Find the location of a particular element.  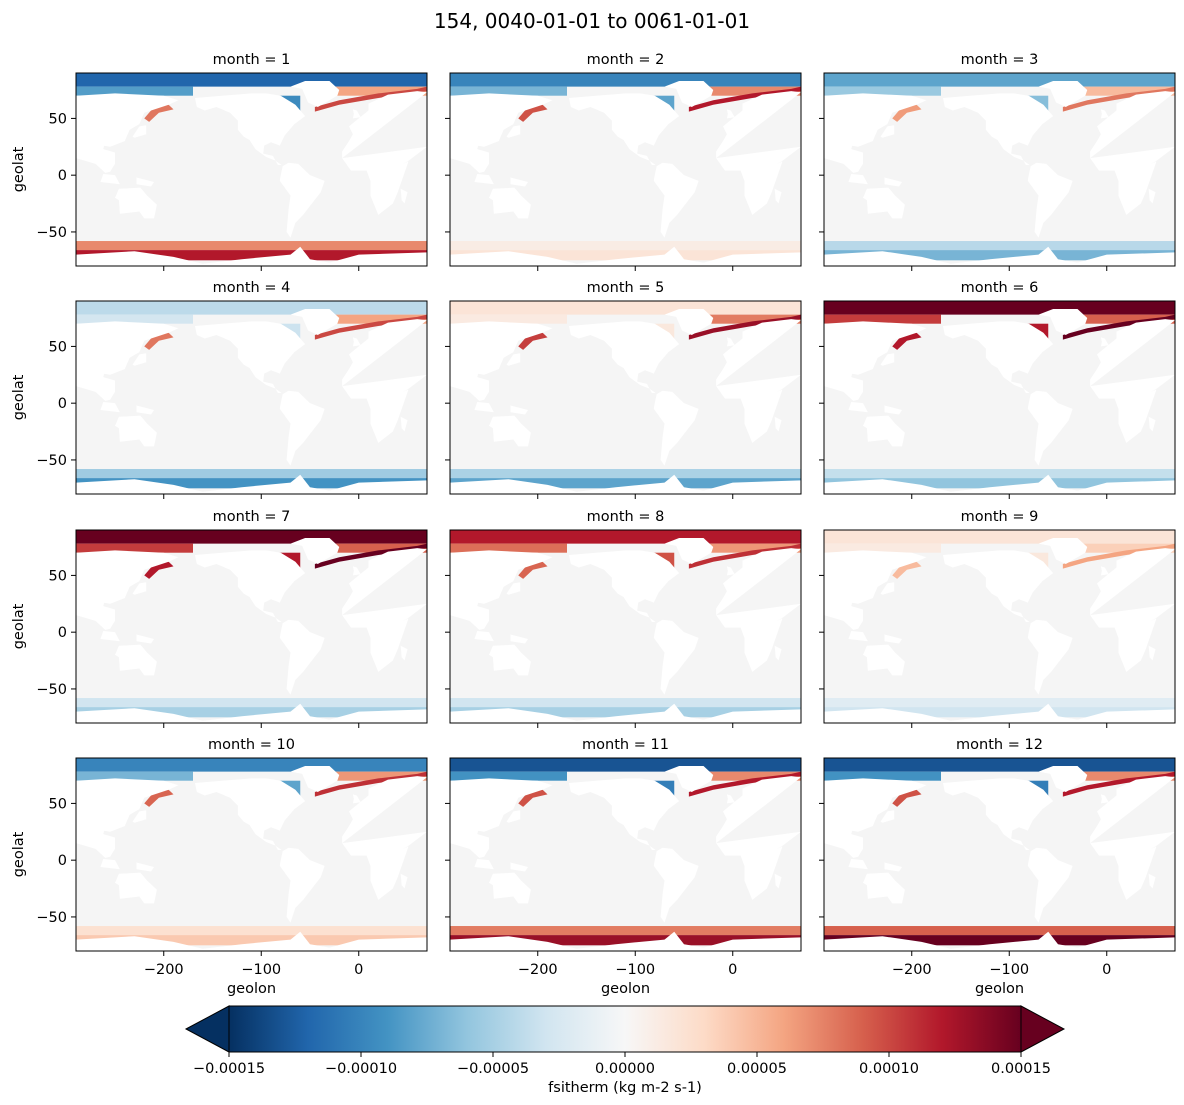

panel-title: month = 8 is located at coordinates (626, 517).